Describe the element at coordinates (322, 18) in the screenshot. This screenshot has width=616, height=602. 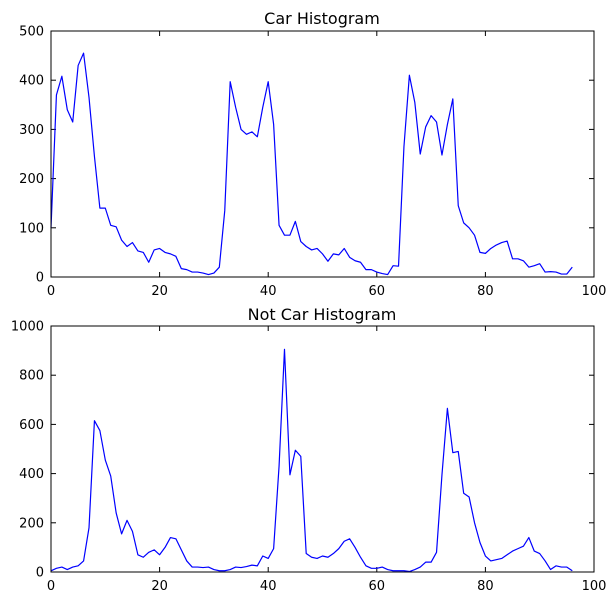
I see `chart-title: Car Histogram` at that location.